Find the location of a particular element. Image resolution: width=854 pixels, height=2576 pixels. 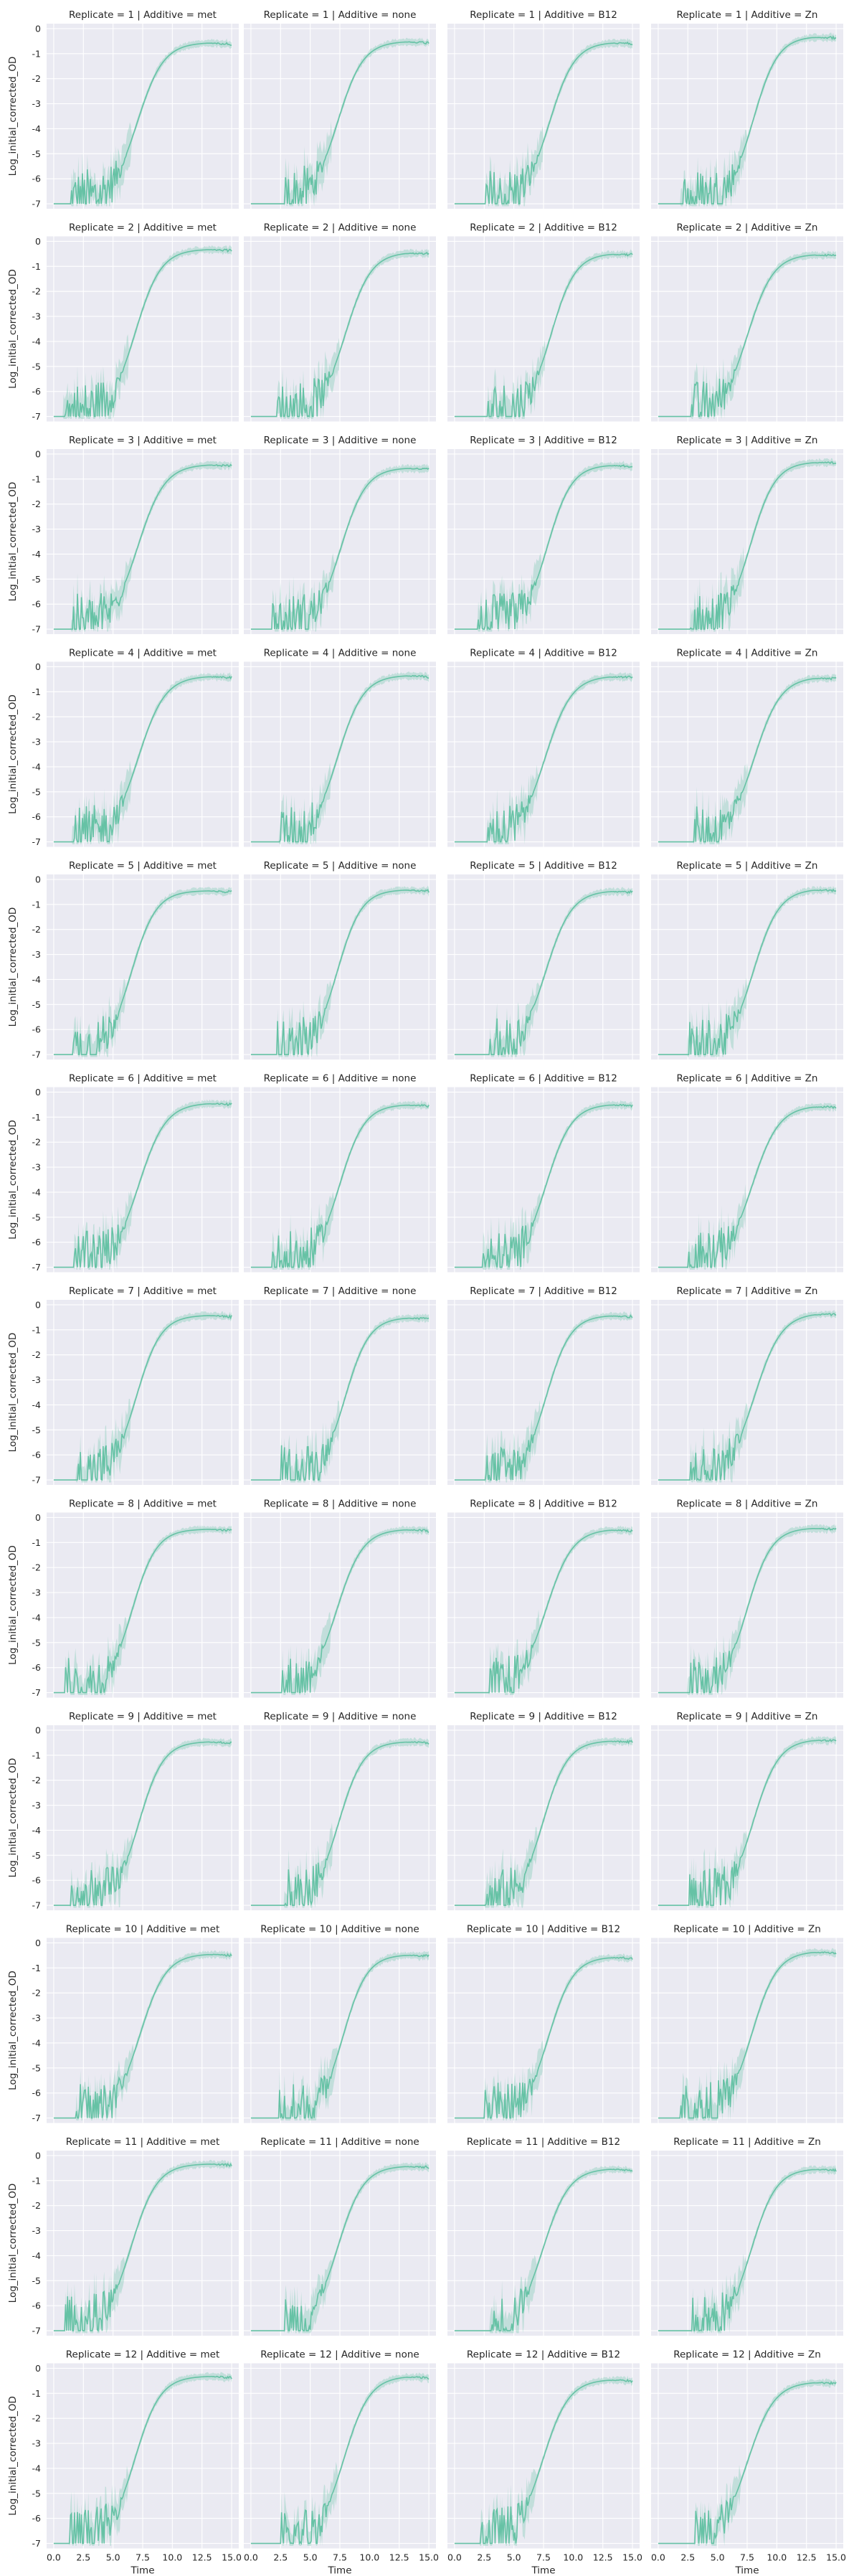

panel-title: Replicate = 1 | Additive = met is located at coordinates (143, 15).